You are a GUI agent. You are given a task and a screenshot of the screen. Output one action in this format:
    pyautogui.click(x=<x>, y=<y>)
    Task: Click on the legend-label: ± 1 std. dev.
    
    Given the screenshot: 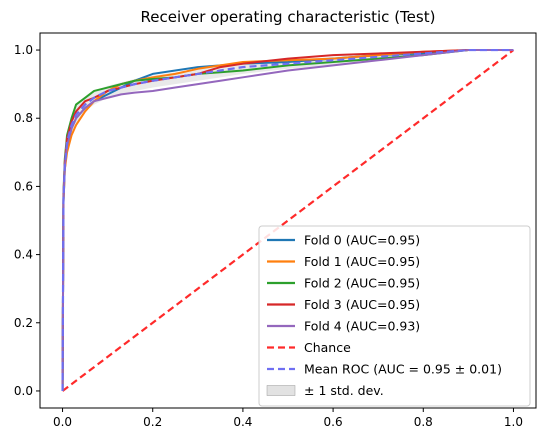 What is the action you would take?
    pyautogui.click(x=344, y=390)
    